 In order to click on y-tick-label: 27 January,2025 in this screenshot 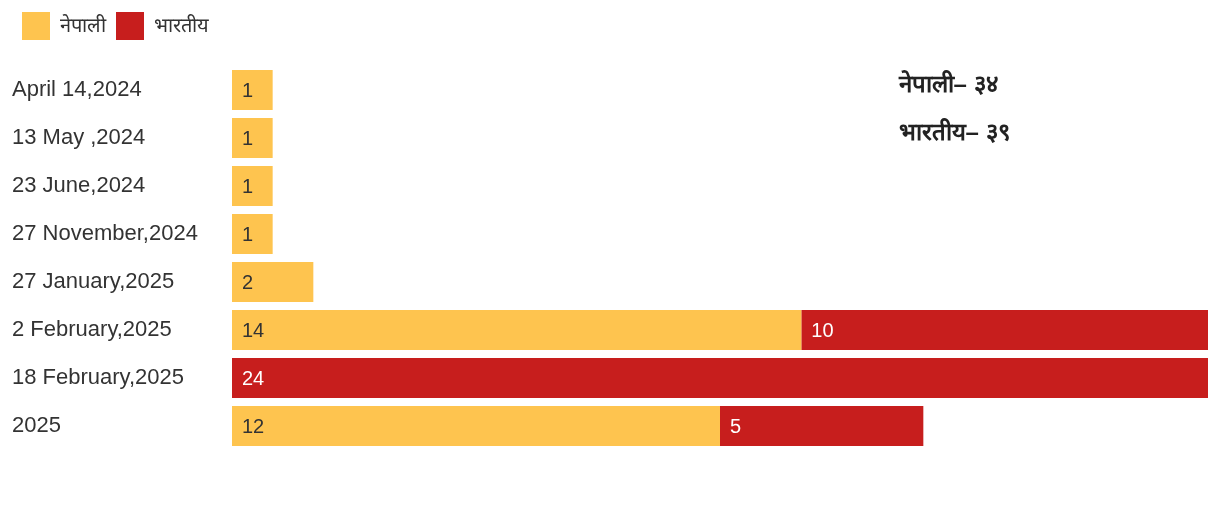, I will do `click(93, 281)`.